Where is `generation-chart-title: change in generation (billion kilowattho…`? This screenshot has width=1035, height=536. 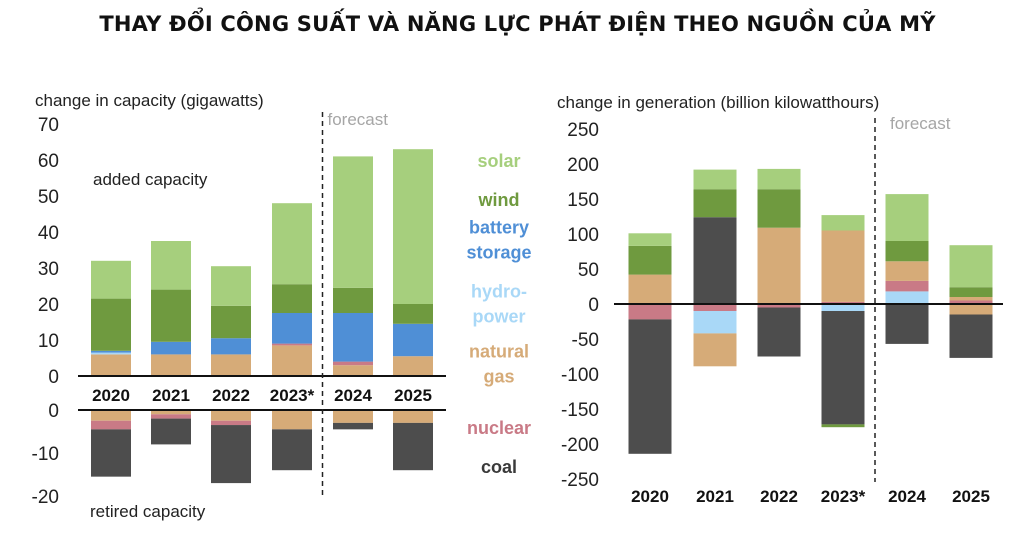
generation-chart-title: change in generation (billion kilowattho… is located at coordinates (718, 102).